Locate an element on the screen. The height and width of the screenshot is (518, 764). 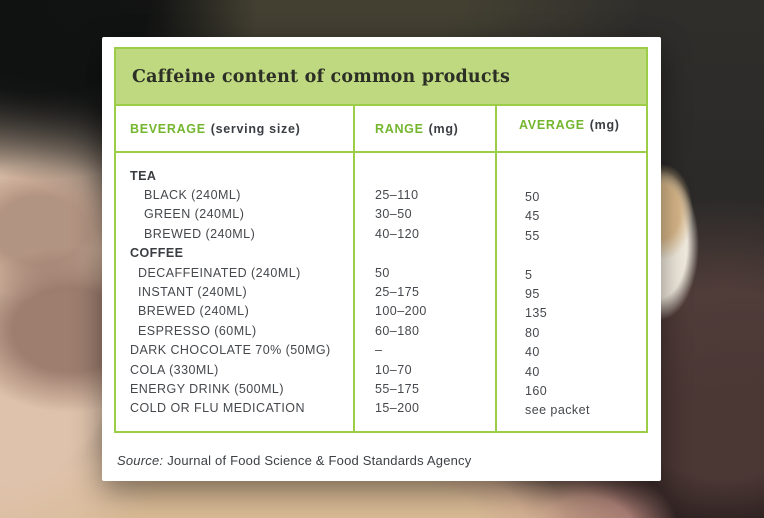
column-header-average: AVERAGE (mg) is located at coordinates (570, 125).